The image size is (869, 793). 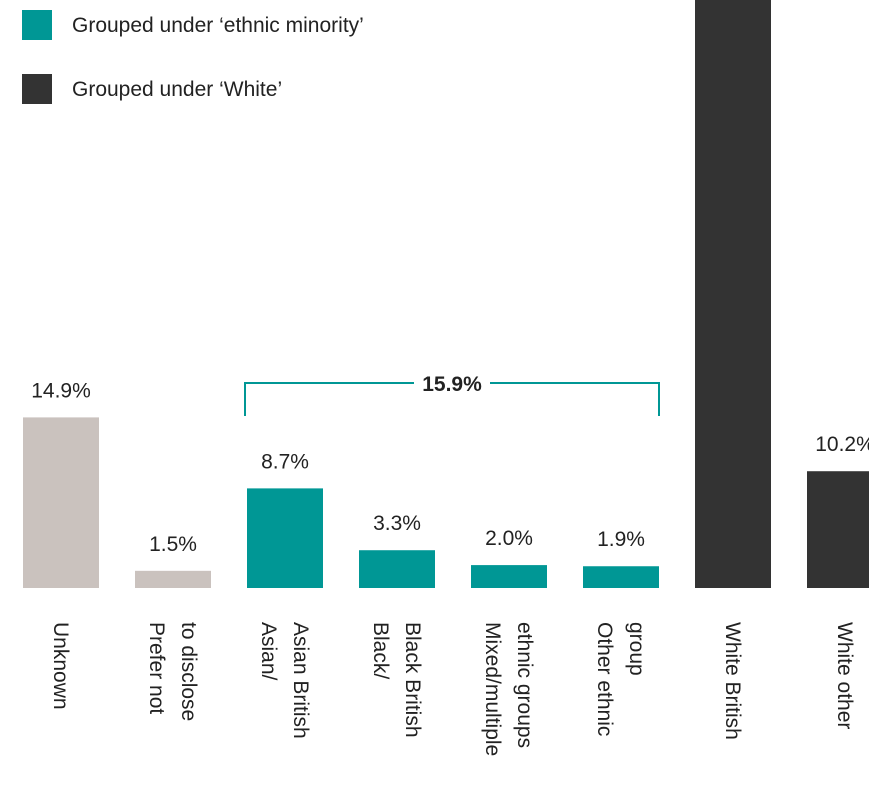 I want to click on category-label-0: Unknown, so click(x=60, y=666).